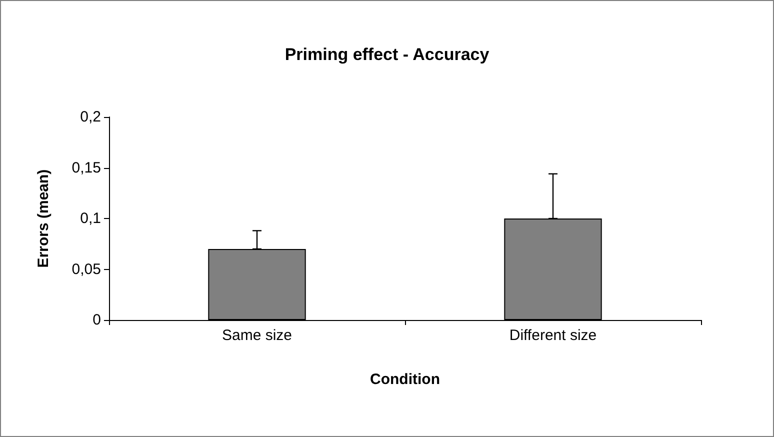 The width and height of the screenshot is (774, 437). I want to click on x-axis-title: Condition, so click(405, 379).